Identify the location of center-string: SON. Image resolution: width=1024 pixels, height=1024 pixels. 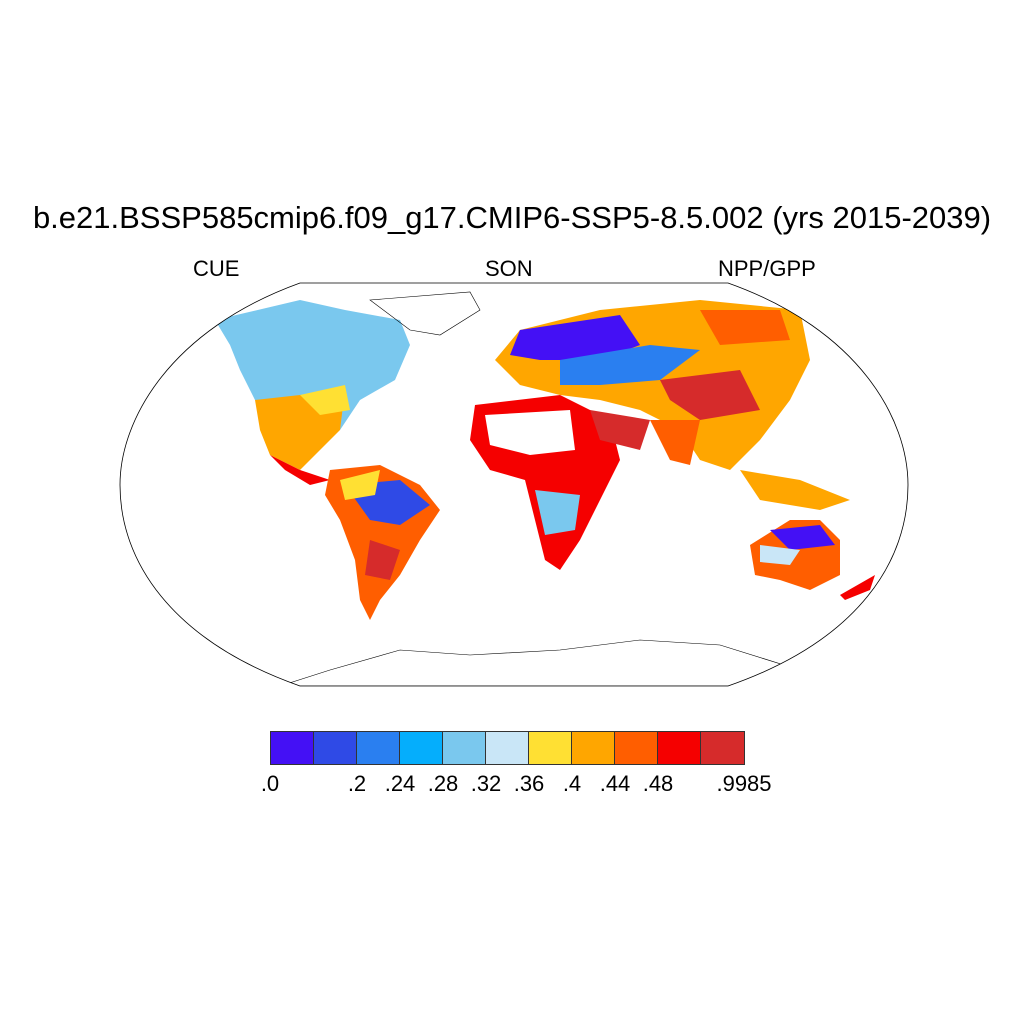
(509, 268).